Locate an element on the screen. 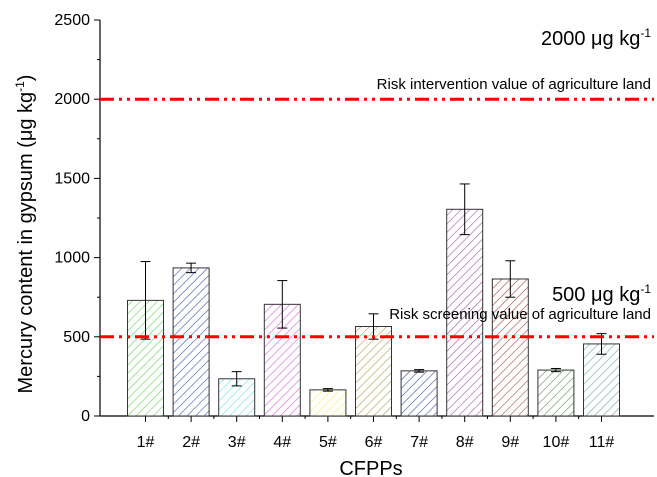  y-tick-label: 2000 is located at coordinates (72, 99).